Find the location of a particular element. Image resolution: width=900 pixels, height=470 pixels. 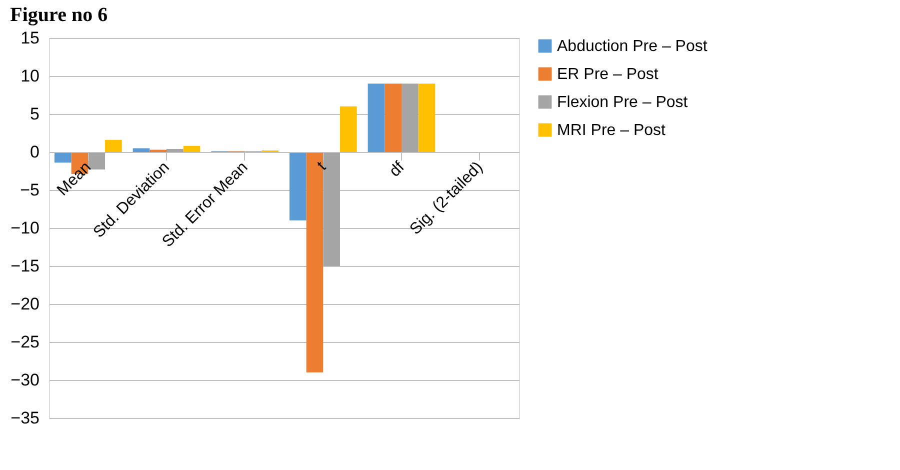

y-tick-label: −25 is located at coordinates (25, 342).